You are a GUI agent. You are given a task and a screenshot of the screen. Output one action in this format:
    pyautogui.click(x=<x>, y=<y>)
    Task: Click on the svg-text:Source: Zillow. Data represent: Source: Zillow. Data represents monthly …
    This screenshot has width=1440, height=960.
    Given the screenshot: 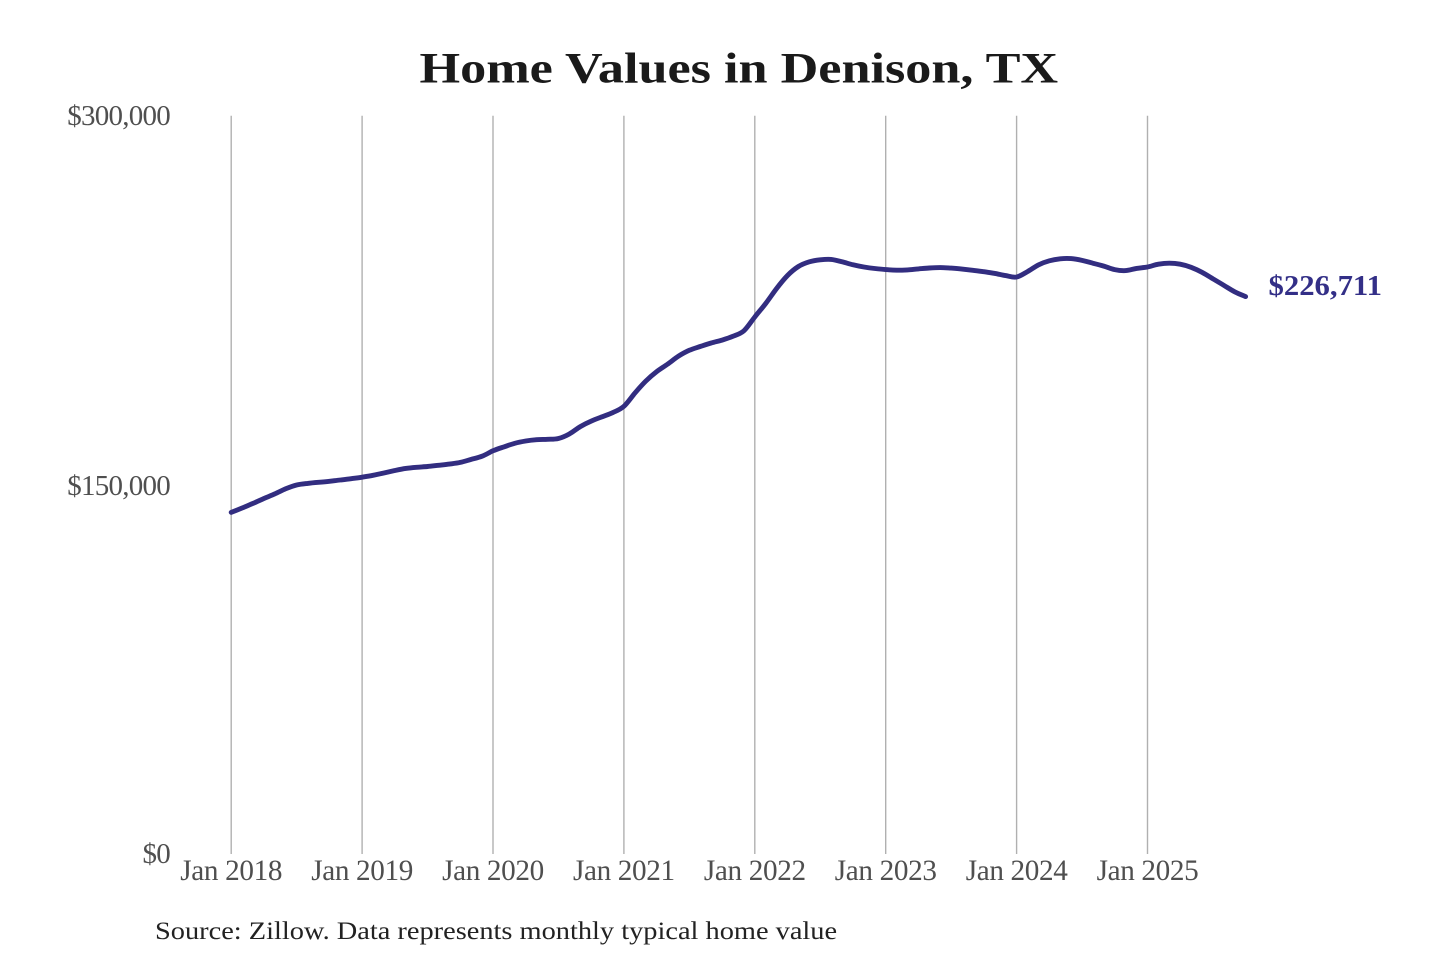 What is the action you would take?
    pyautogui.click(x=496, y=930)
    